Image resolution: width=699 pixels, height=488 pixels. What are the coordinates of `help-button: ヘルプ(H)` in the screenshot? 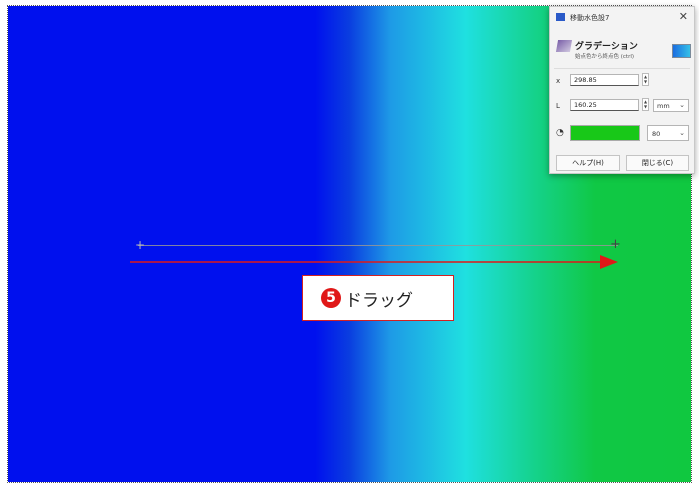 It's located at (588, 163).